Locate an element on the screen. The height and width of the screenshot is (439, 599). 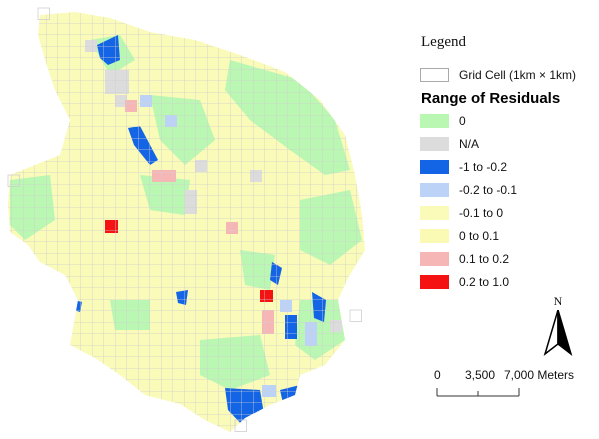
legend-row-1: N/A is located at coordinates (509, 144).